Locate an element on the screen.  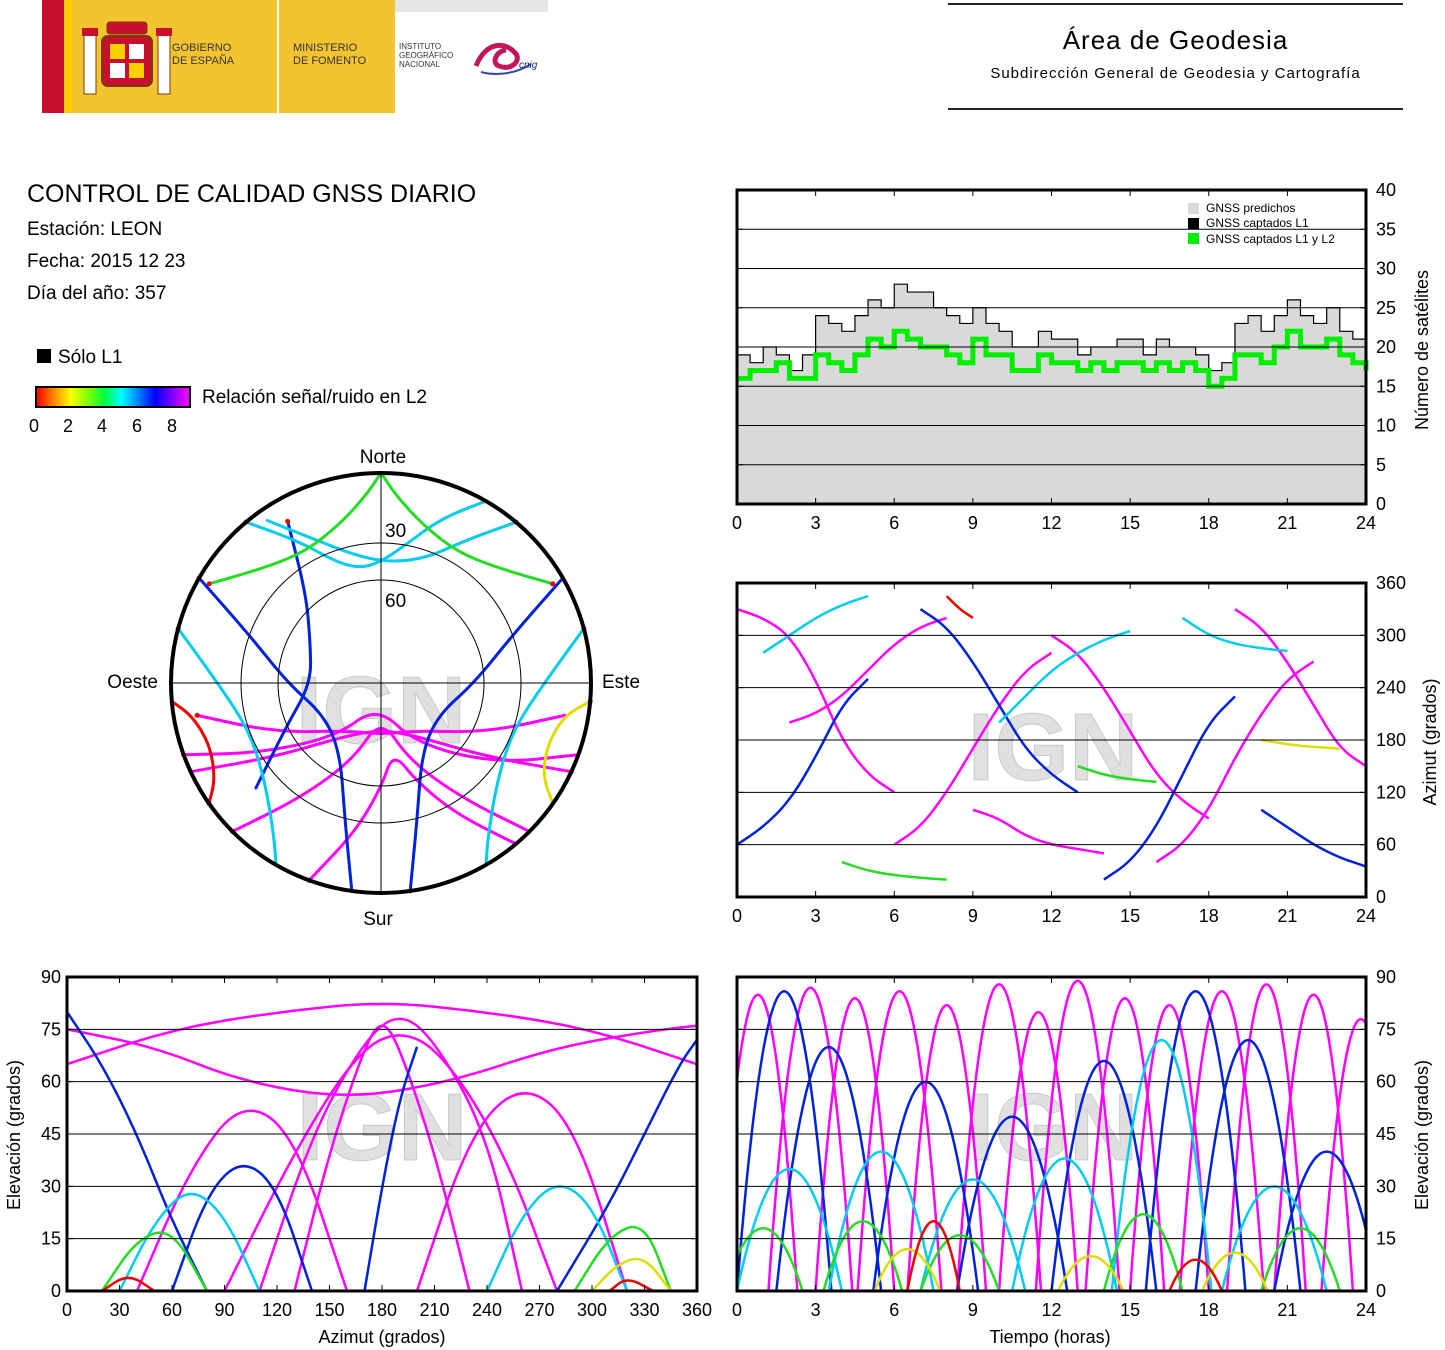
x-tick-label: 240 is located at coordinates (487, 1310).